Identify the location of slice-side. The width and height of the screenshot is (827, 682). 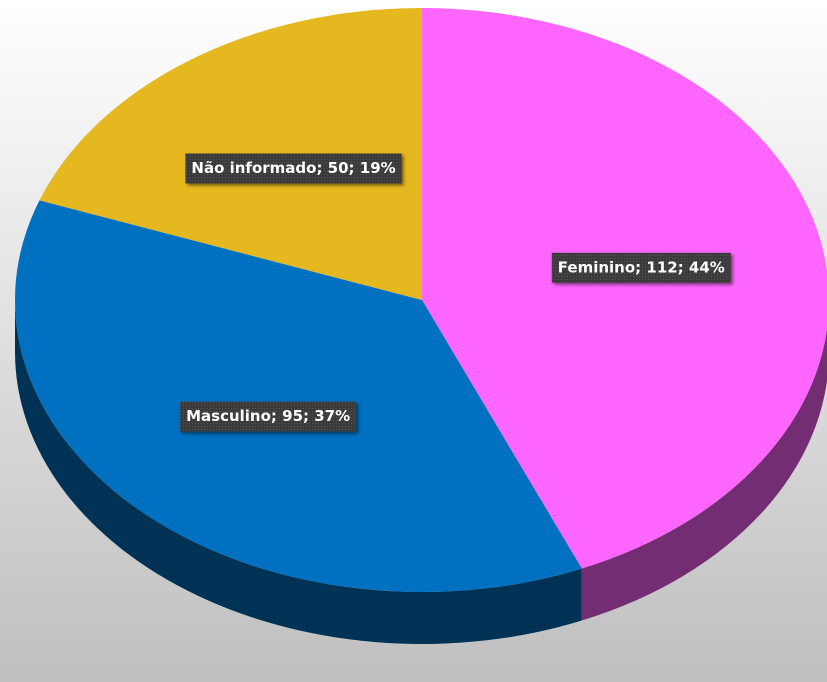
(704, 474).